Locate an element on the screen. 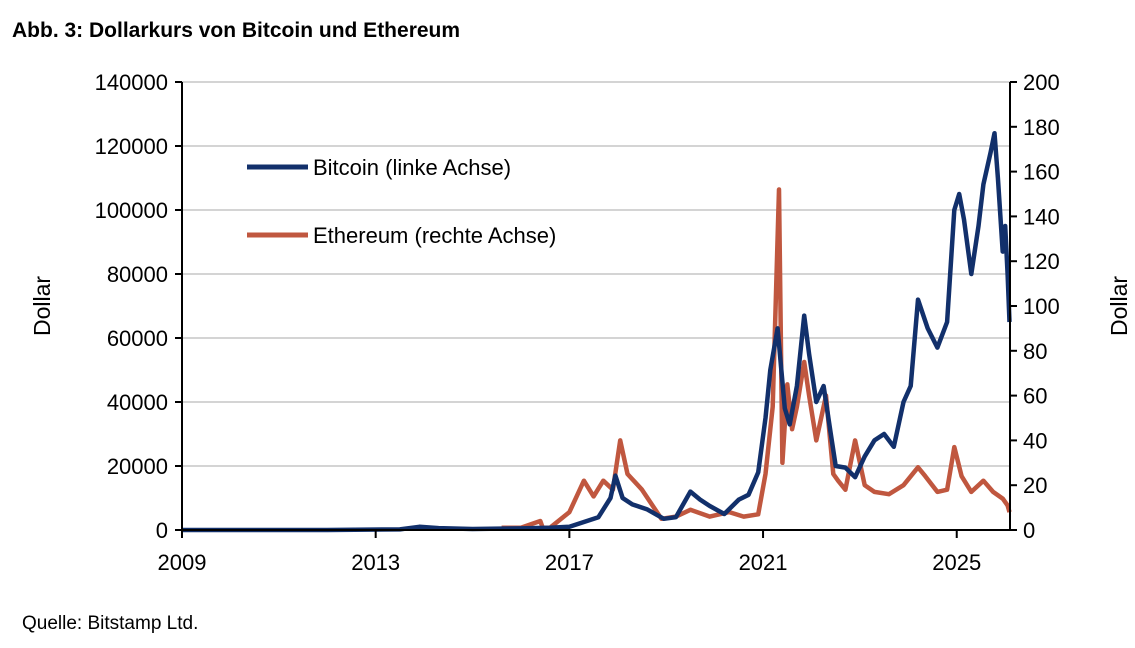 This screenshot has width=1135, height=648. y-tick-label-left: 140000 is located at coordinates (131, 82).